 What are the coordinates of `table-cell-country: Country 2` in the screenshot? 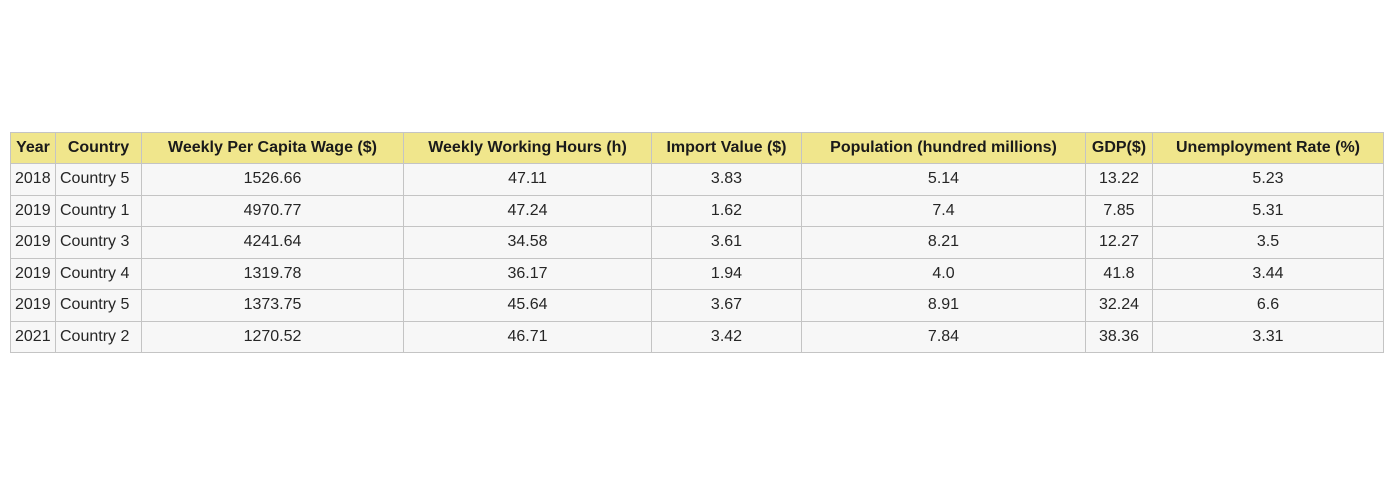 It's located at (98, 336).